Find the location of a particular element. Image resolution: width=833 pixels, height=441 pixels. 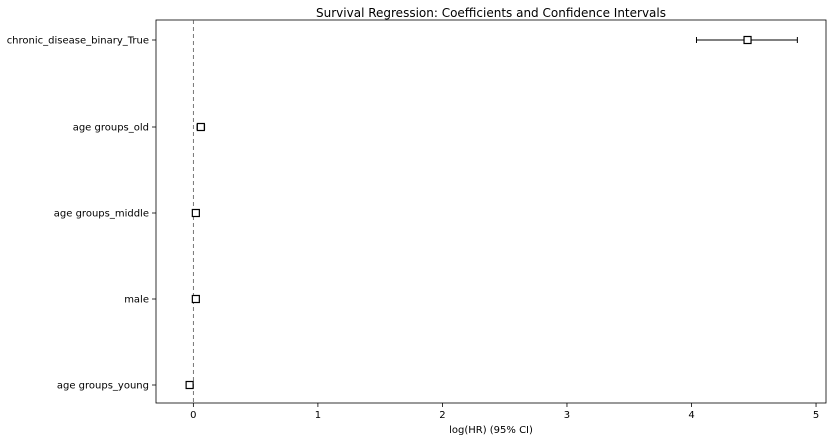

x-tick-label: 5 is located at coordinates (816, 415).